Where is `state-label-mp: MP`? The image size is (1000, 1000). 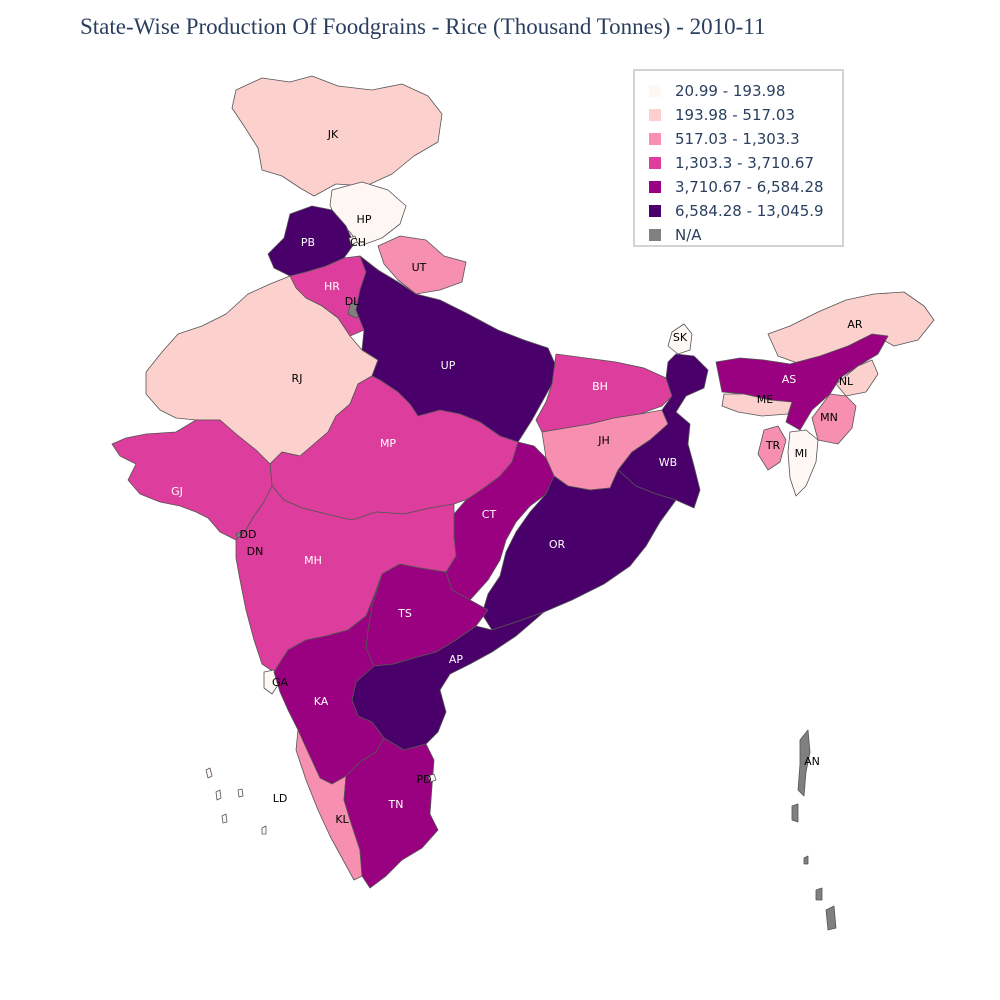
state-label-mp: MP is located at coordinates (388, 443).